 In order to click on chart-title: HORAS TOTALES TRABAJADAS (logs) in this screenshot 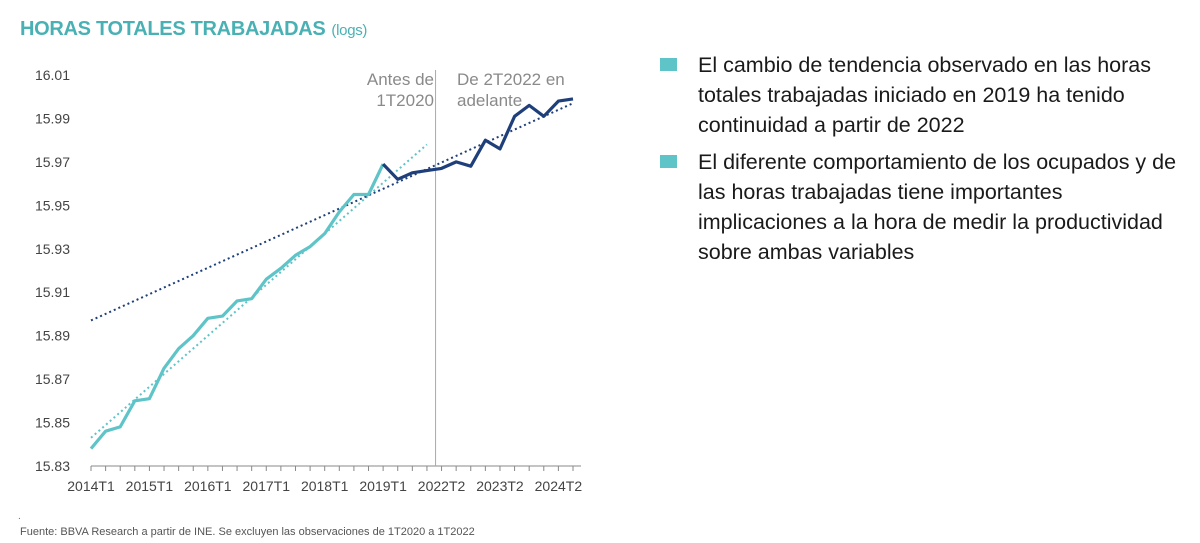, I will do `click(193, 29)`.